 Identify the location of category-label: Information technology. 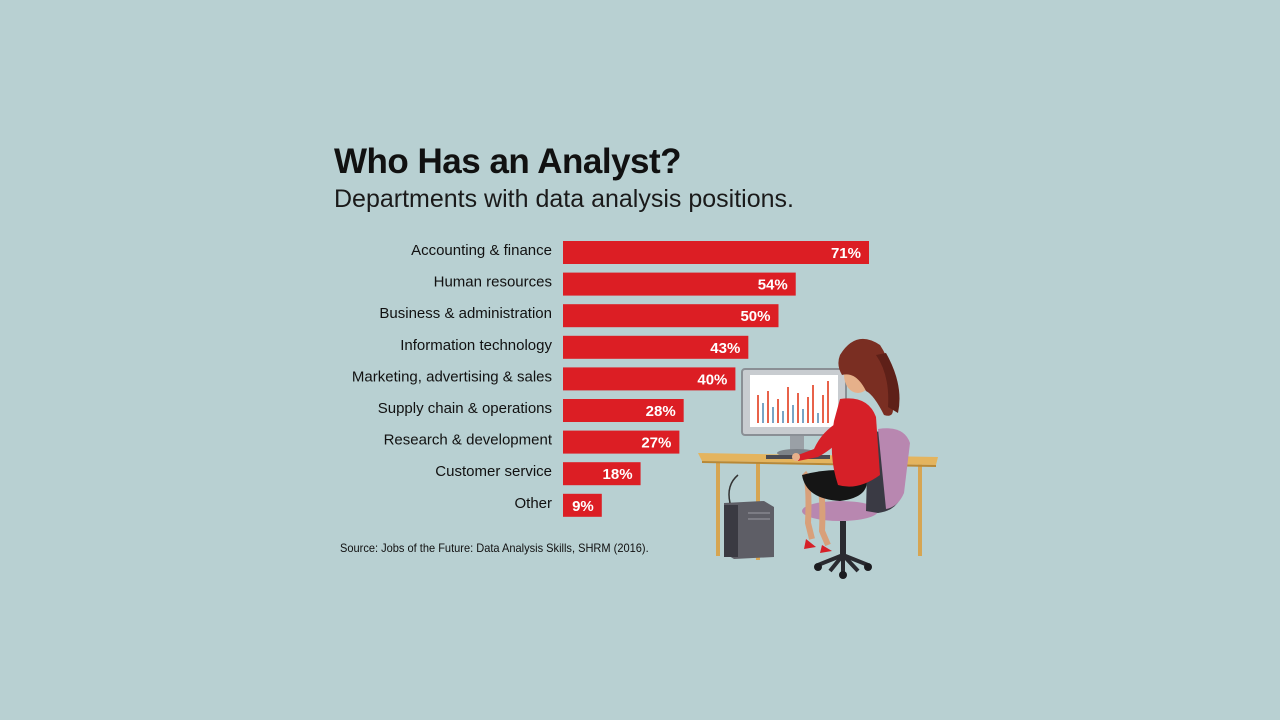
(476, 345).